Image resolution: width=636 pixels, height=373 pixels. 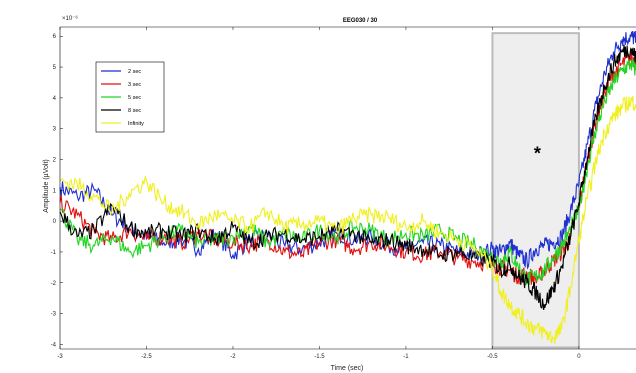 I want to click on x-tick-label: -2.5, so click(x=146, y=357).